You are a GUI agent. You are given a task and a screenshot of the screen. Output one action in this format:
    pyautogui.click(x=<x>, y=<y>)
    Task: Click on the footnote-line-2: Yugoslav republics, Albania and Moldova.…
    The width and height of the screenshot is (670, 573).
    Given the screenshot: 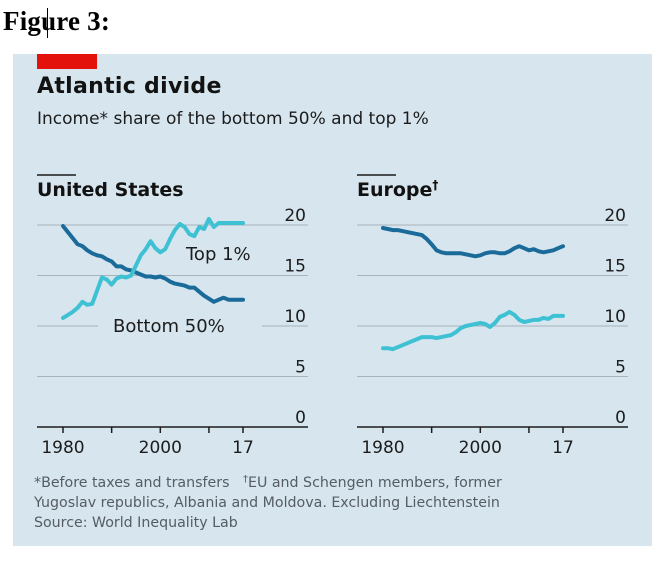 What is the action you would take?
    pyautogui.click(x=267, y=503)
    